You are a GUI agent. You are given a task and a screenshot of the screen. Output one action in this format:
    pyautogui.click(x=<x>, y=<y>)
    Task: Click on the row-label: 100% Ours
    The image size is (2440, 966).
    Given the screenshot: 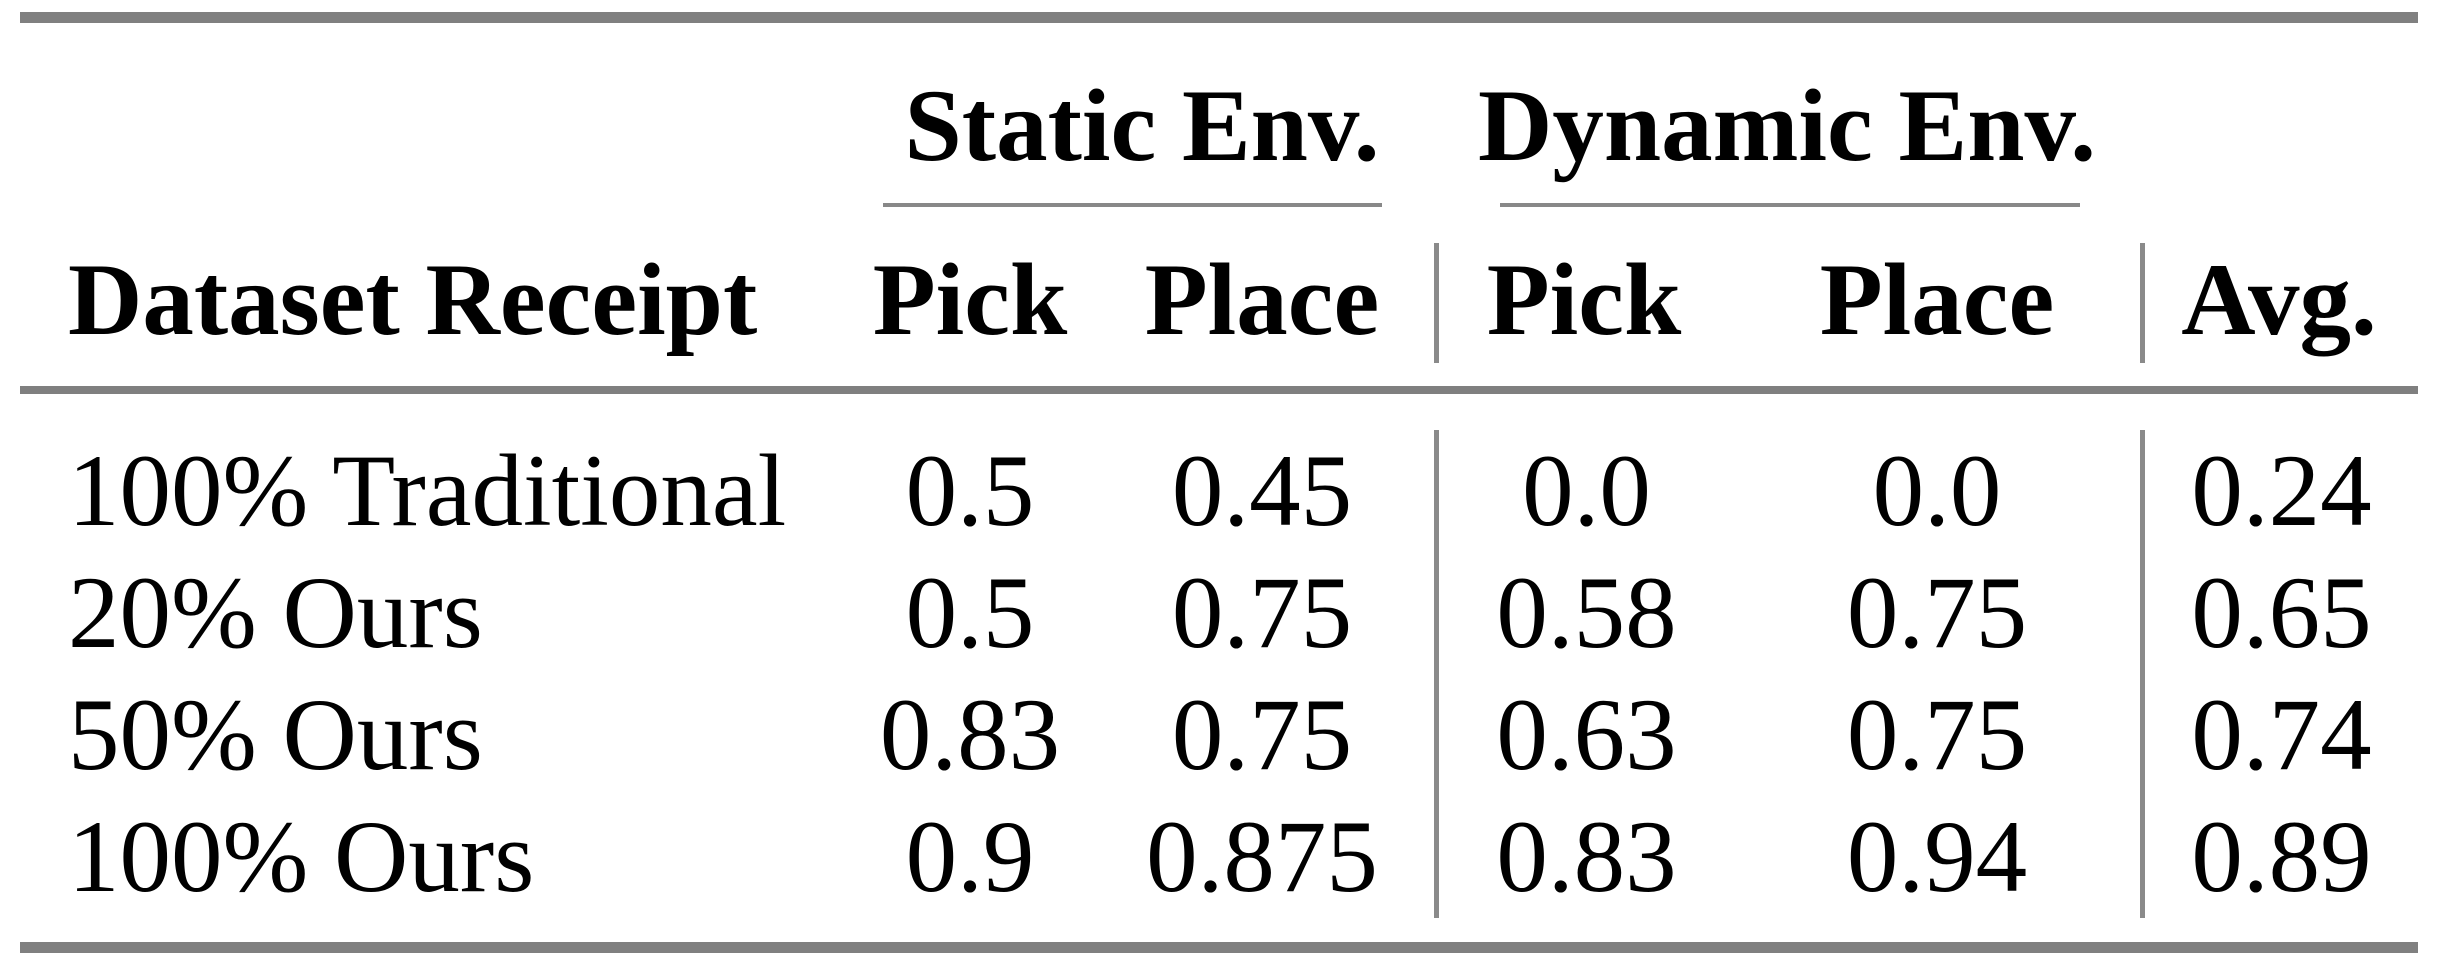 What is the action you would take?
    pyautogui.click(x=301, y=856)
    